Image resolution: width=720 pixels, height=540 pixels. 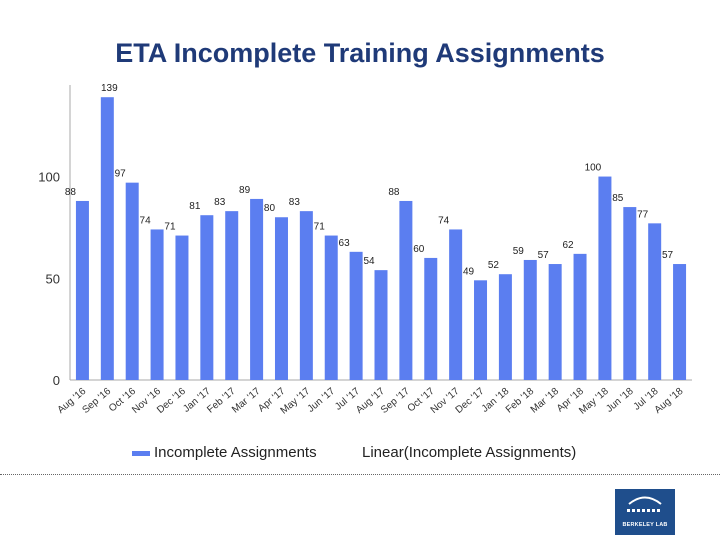 What do you see at coordinates (270, 208) in the screenshot?
I see `data-label: 80` at bounding box center [270, 208].